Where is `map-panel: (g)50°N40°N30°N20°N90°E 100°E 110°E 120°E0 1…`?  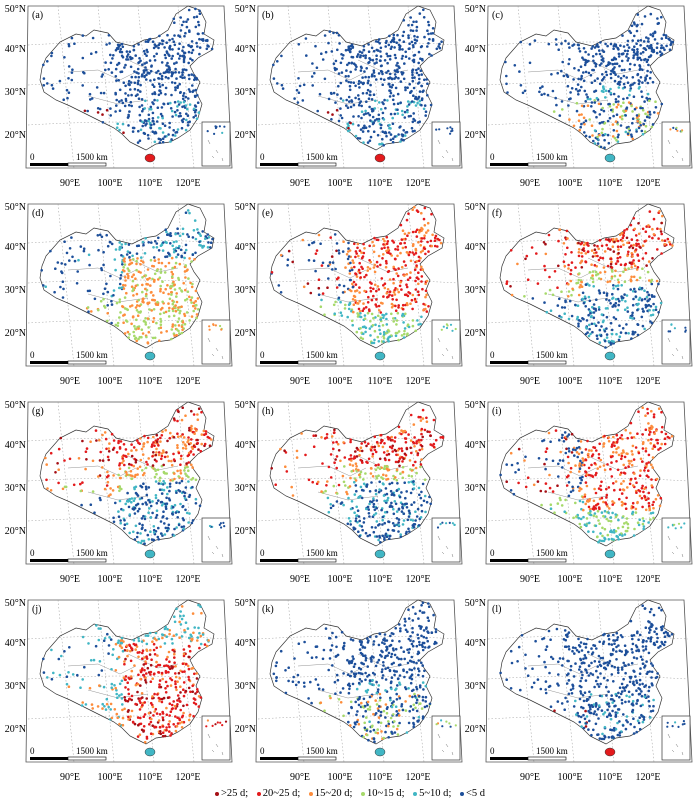
map-panel: (g)50°N40°N30°N20°N90°E 100°E 110°E 120°E0 1… is located at coordinates (119, 492).